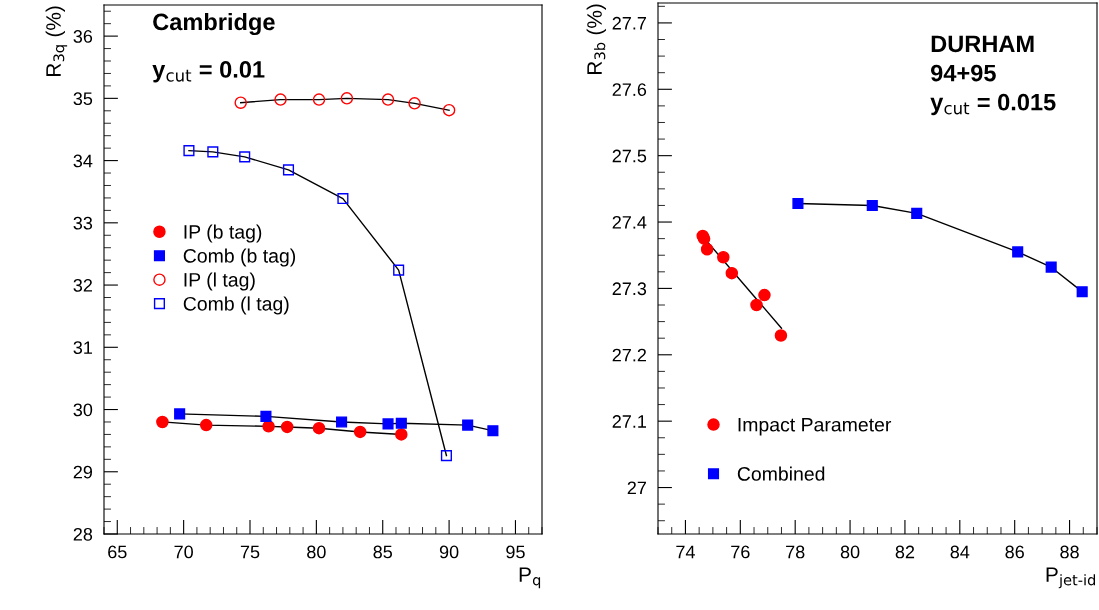  I want to click on y-tick-label: 32, so click(82, 285).